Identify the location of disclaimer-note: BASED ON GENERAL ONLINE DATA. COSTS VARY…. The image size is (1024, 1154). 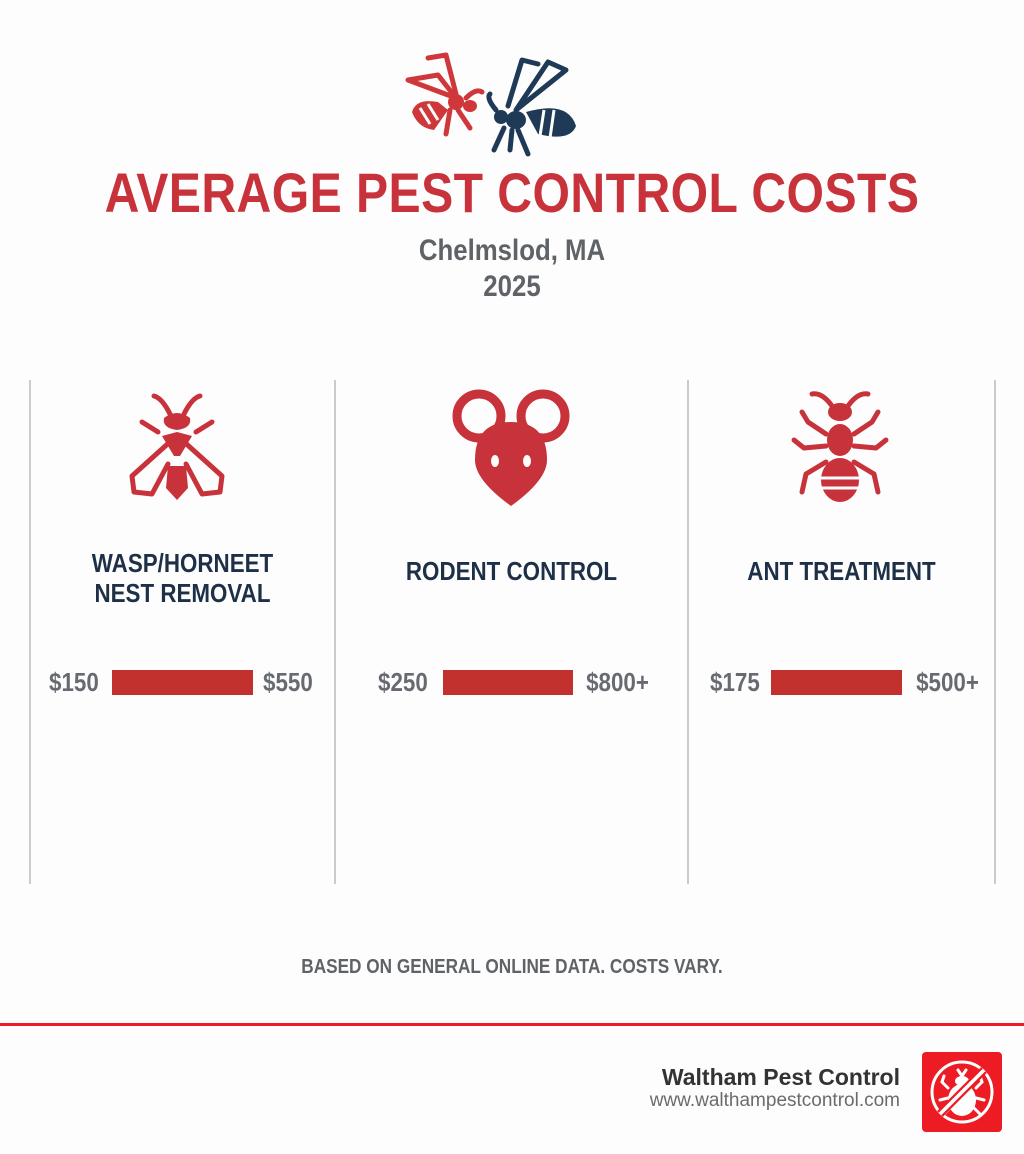
(512, 967).